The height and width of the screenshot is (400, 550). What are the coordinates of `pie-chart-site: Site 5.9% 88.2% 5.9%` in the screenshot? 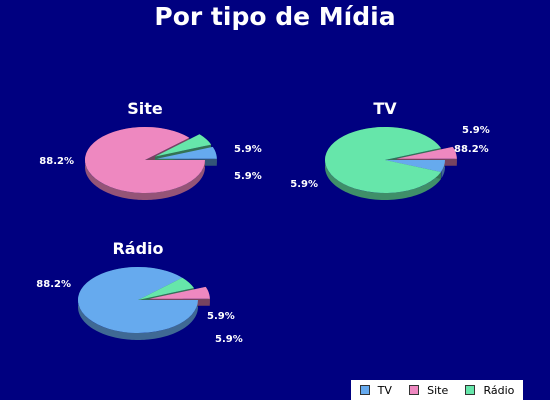 It's located at (150, 149).